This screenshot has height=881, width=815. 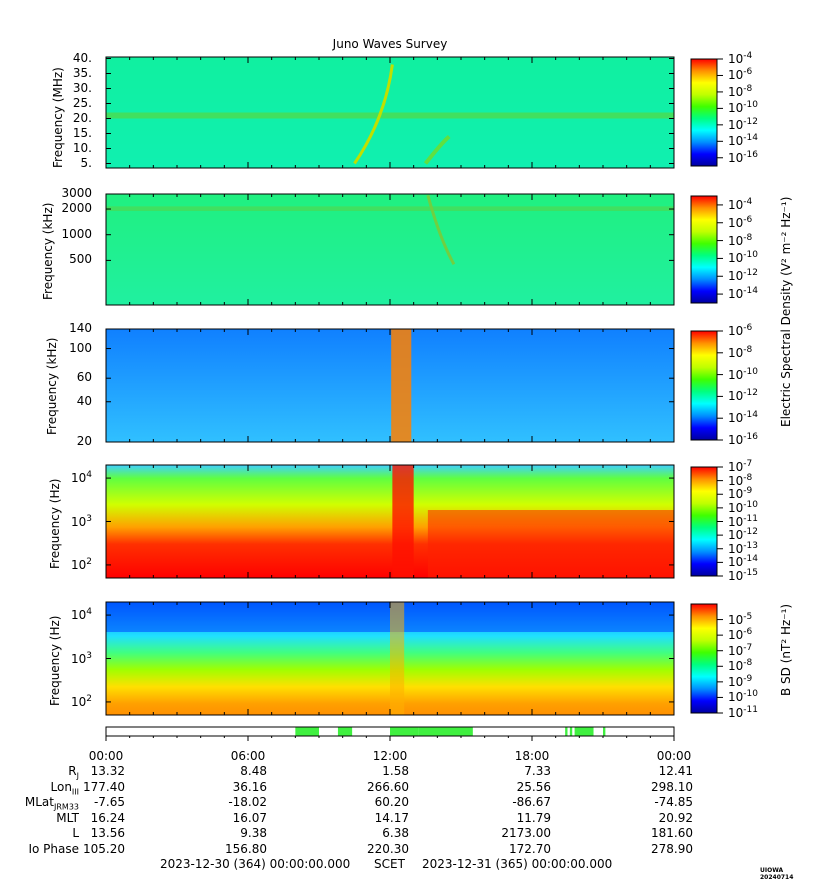 I want to click on y-tick-label: 20., so click(x=82, y=117).